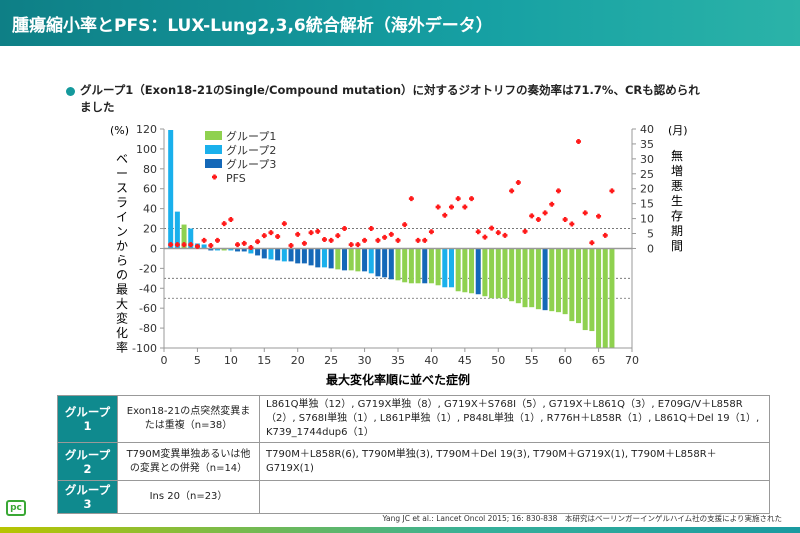 Image resolution: width=800 pixels, height=533 pixels. Describe the element at coordinates (122, 246) in the screenshot. I see `y-label-char: か` at that location.